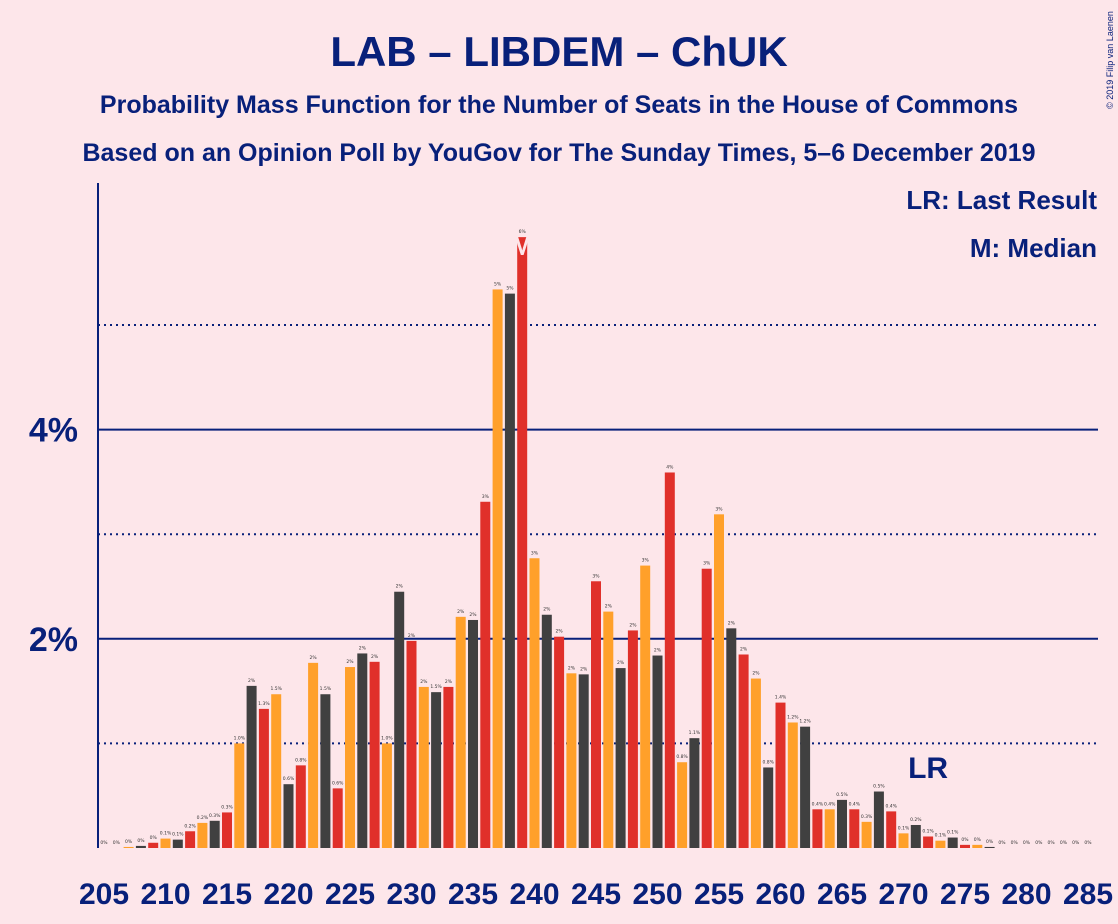  What do you see at coordinates (928, 768) in the screenshot?
I see `last-result-marker: LR` at bounding box center [928, 768].